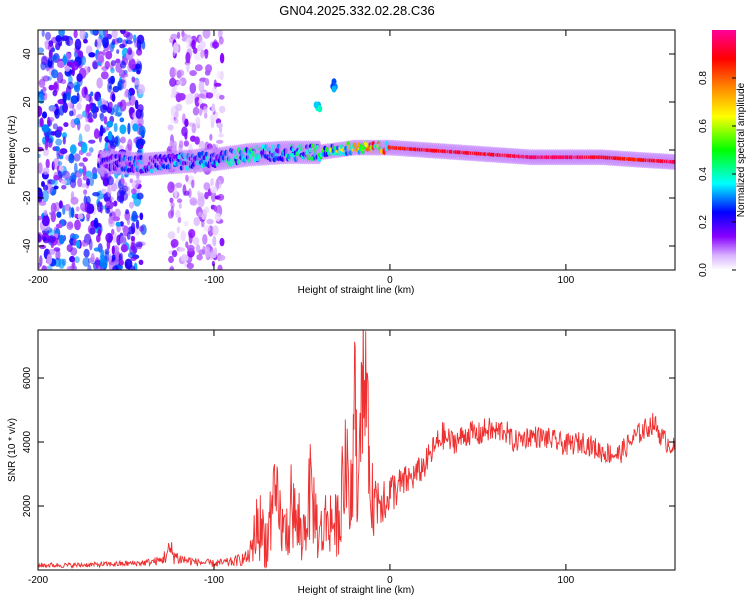 Image resolution: width=750 pixels, height=600 pixels. Describe the element at coordinates (390, 280) in the screenshot. I see `x-tick-label: 0` at that location.